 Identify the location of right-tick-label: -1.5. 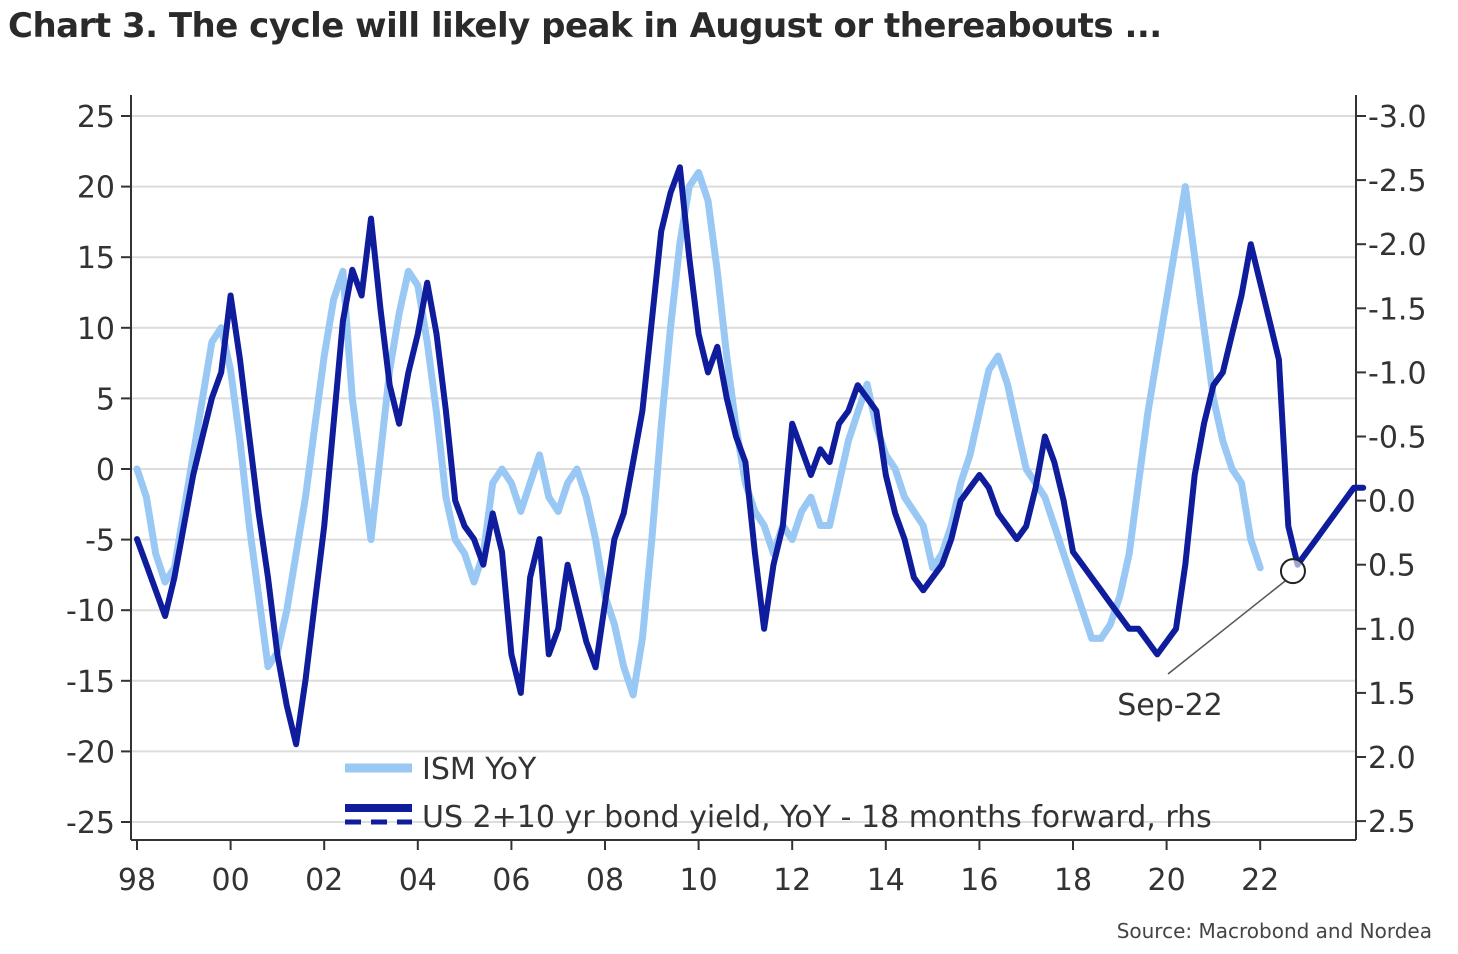
(1397, 309).